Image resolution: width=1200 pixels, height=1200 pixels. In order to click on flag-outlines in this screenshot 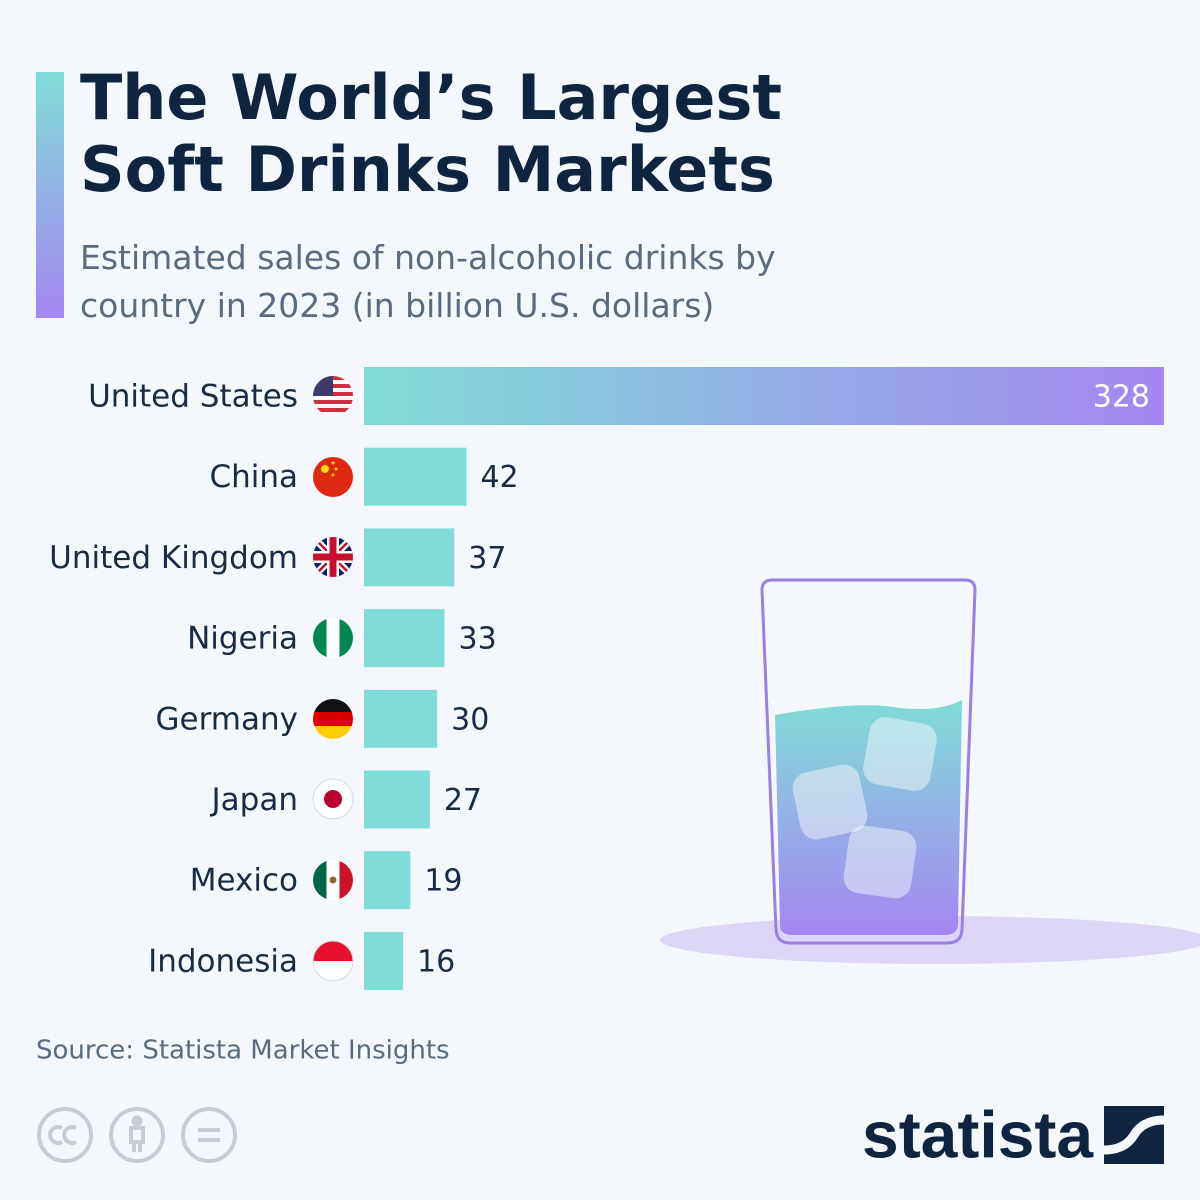, I will do `click(333, 880)`.